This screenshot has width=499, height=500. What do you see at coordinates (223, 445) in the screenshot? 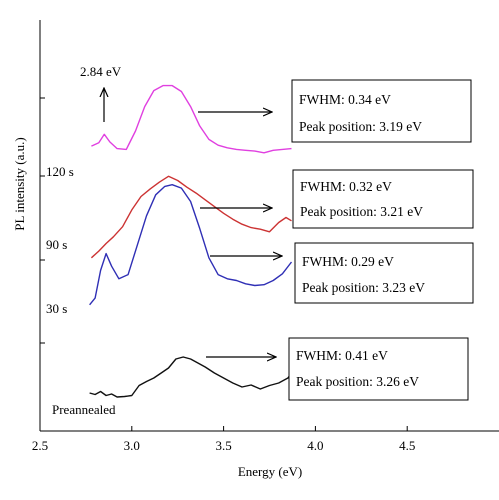
I see `x-tick-label: 3.5` at bounding box center [223, 445].